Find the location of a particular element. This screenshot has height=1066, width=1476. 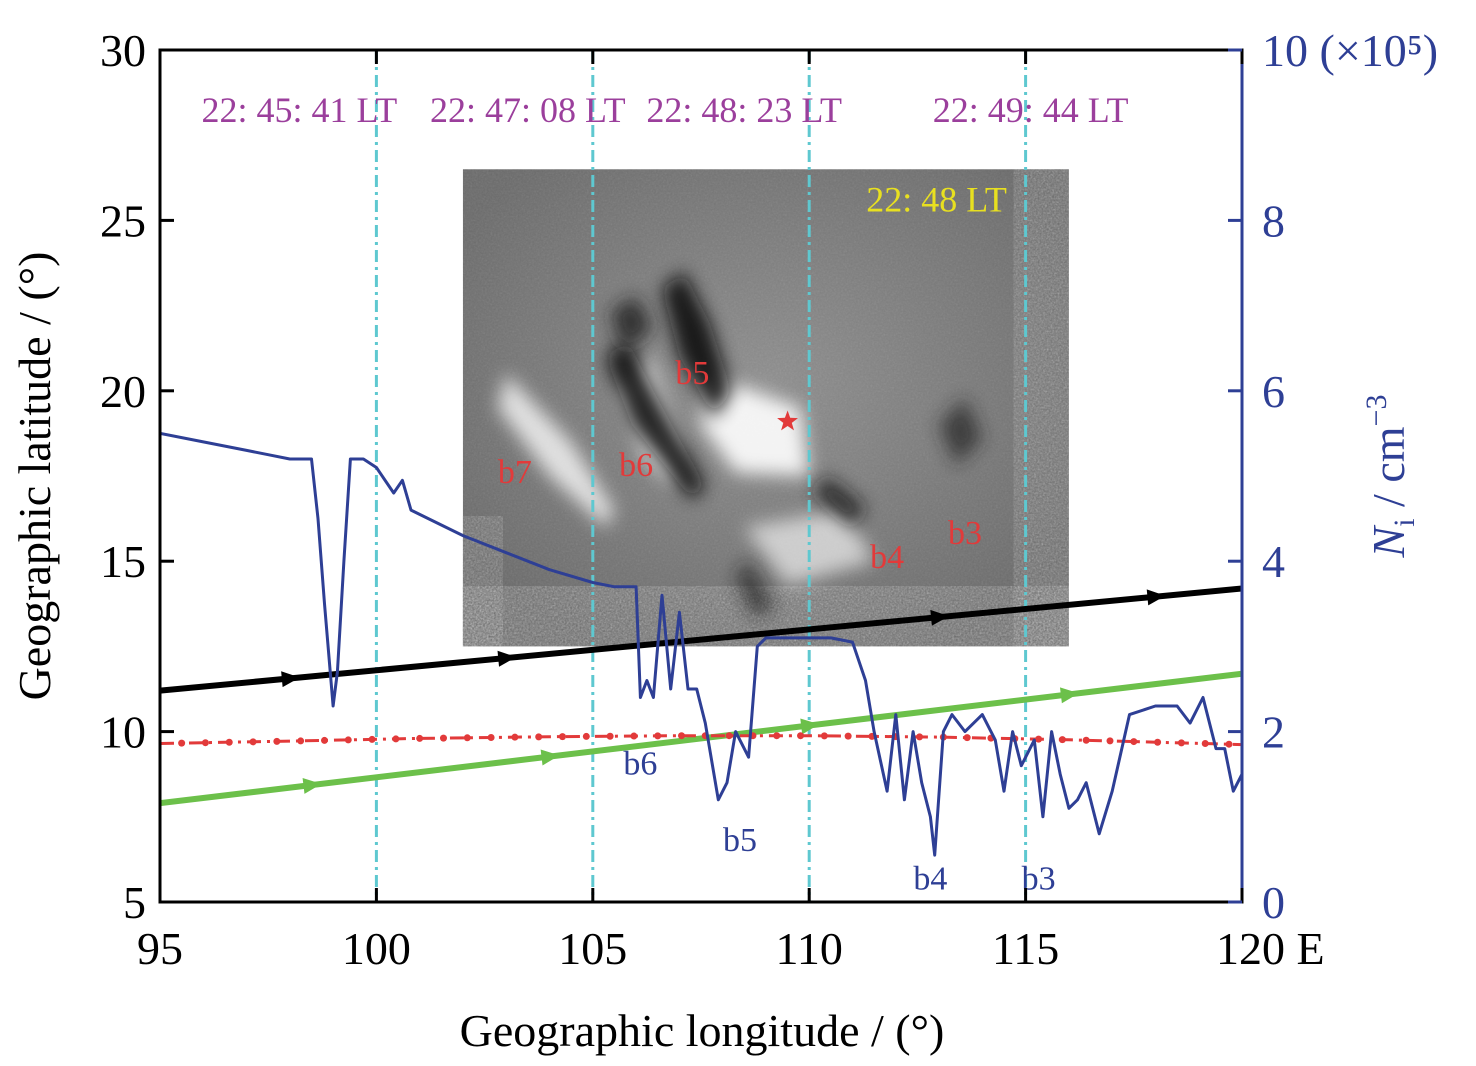

y-tick-label: 20 is located at coordinates (123, 391).